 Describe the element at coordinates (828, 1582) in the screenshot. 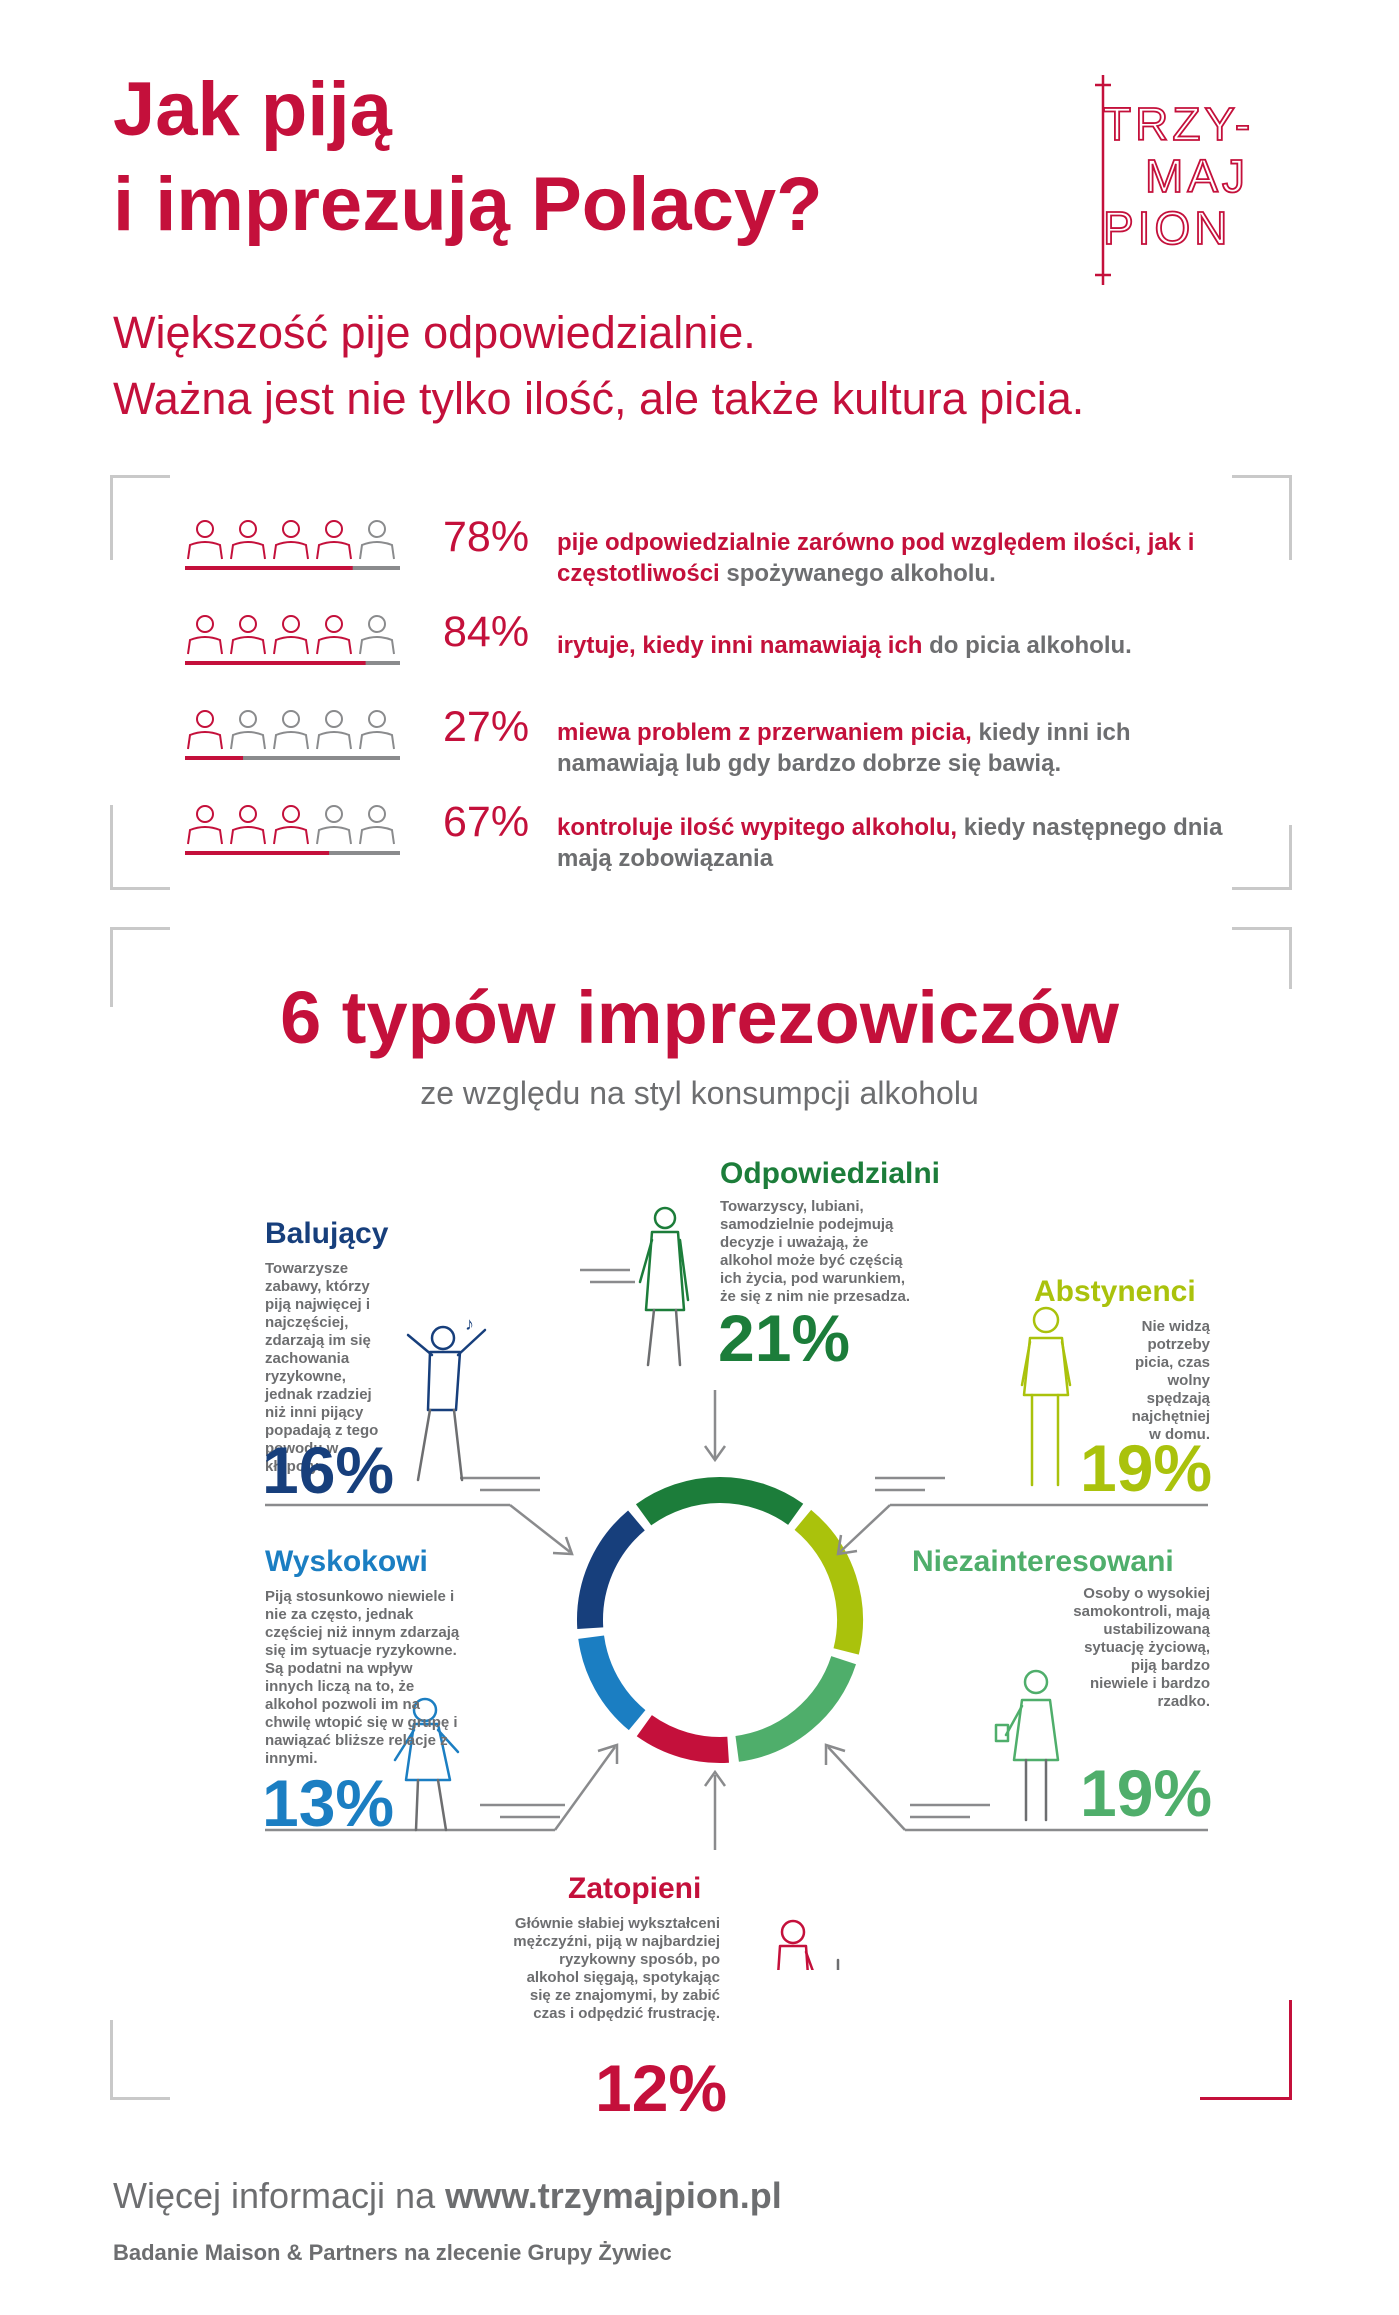

I see `donut-segment-abstynenci` at that location.